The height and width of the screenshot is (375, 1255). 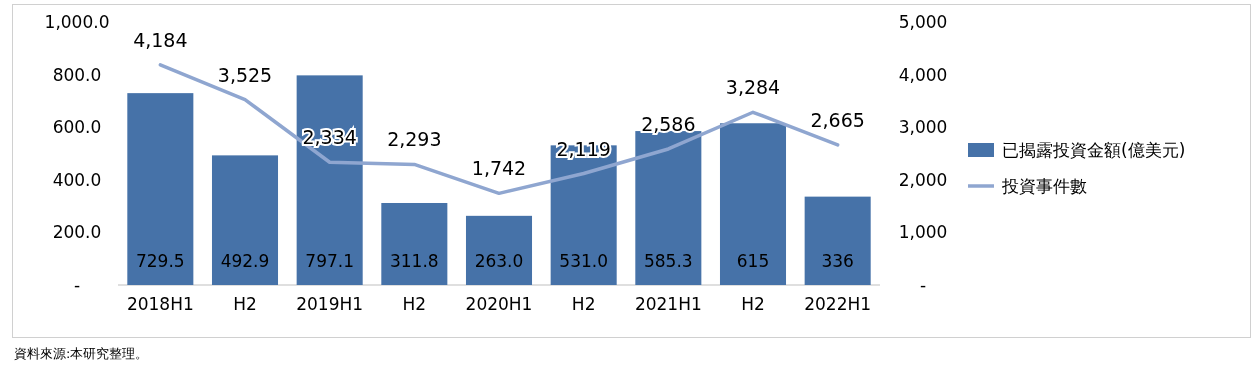 I want to click on y2-tick-label: -, so click(x=923, y=284).